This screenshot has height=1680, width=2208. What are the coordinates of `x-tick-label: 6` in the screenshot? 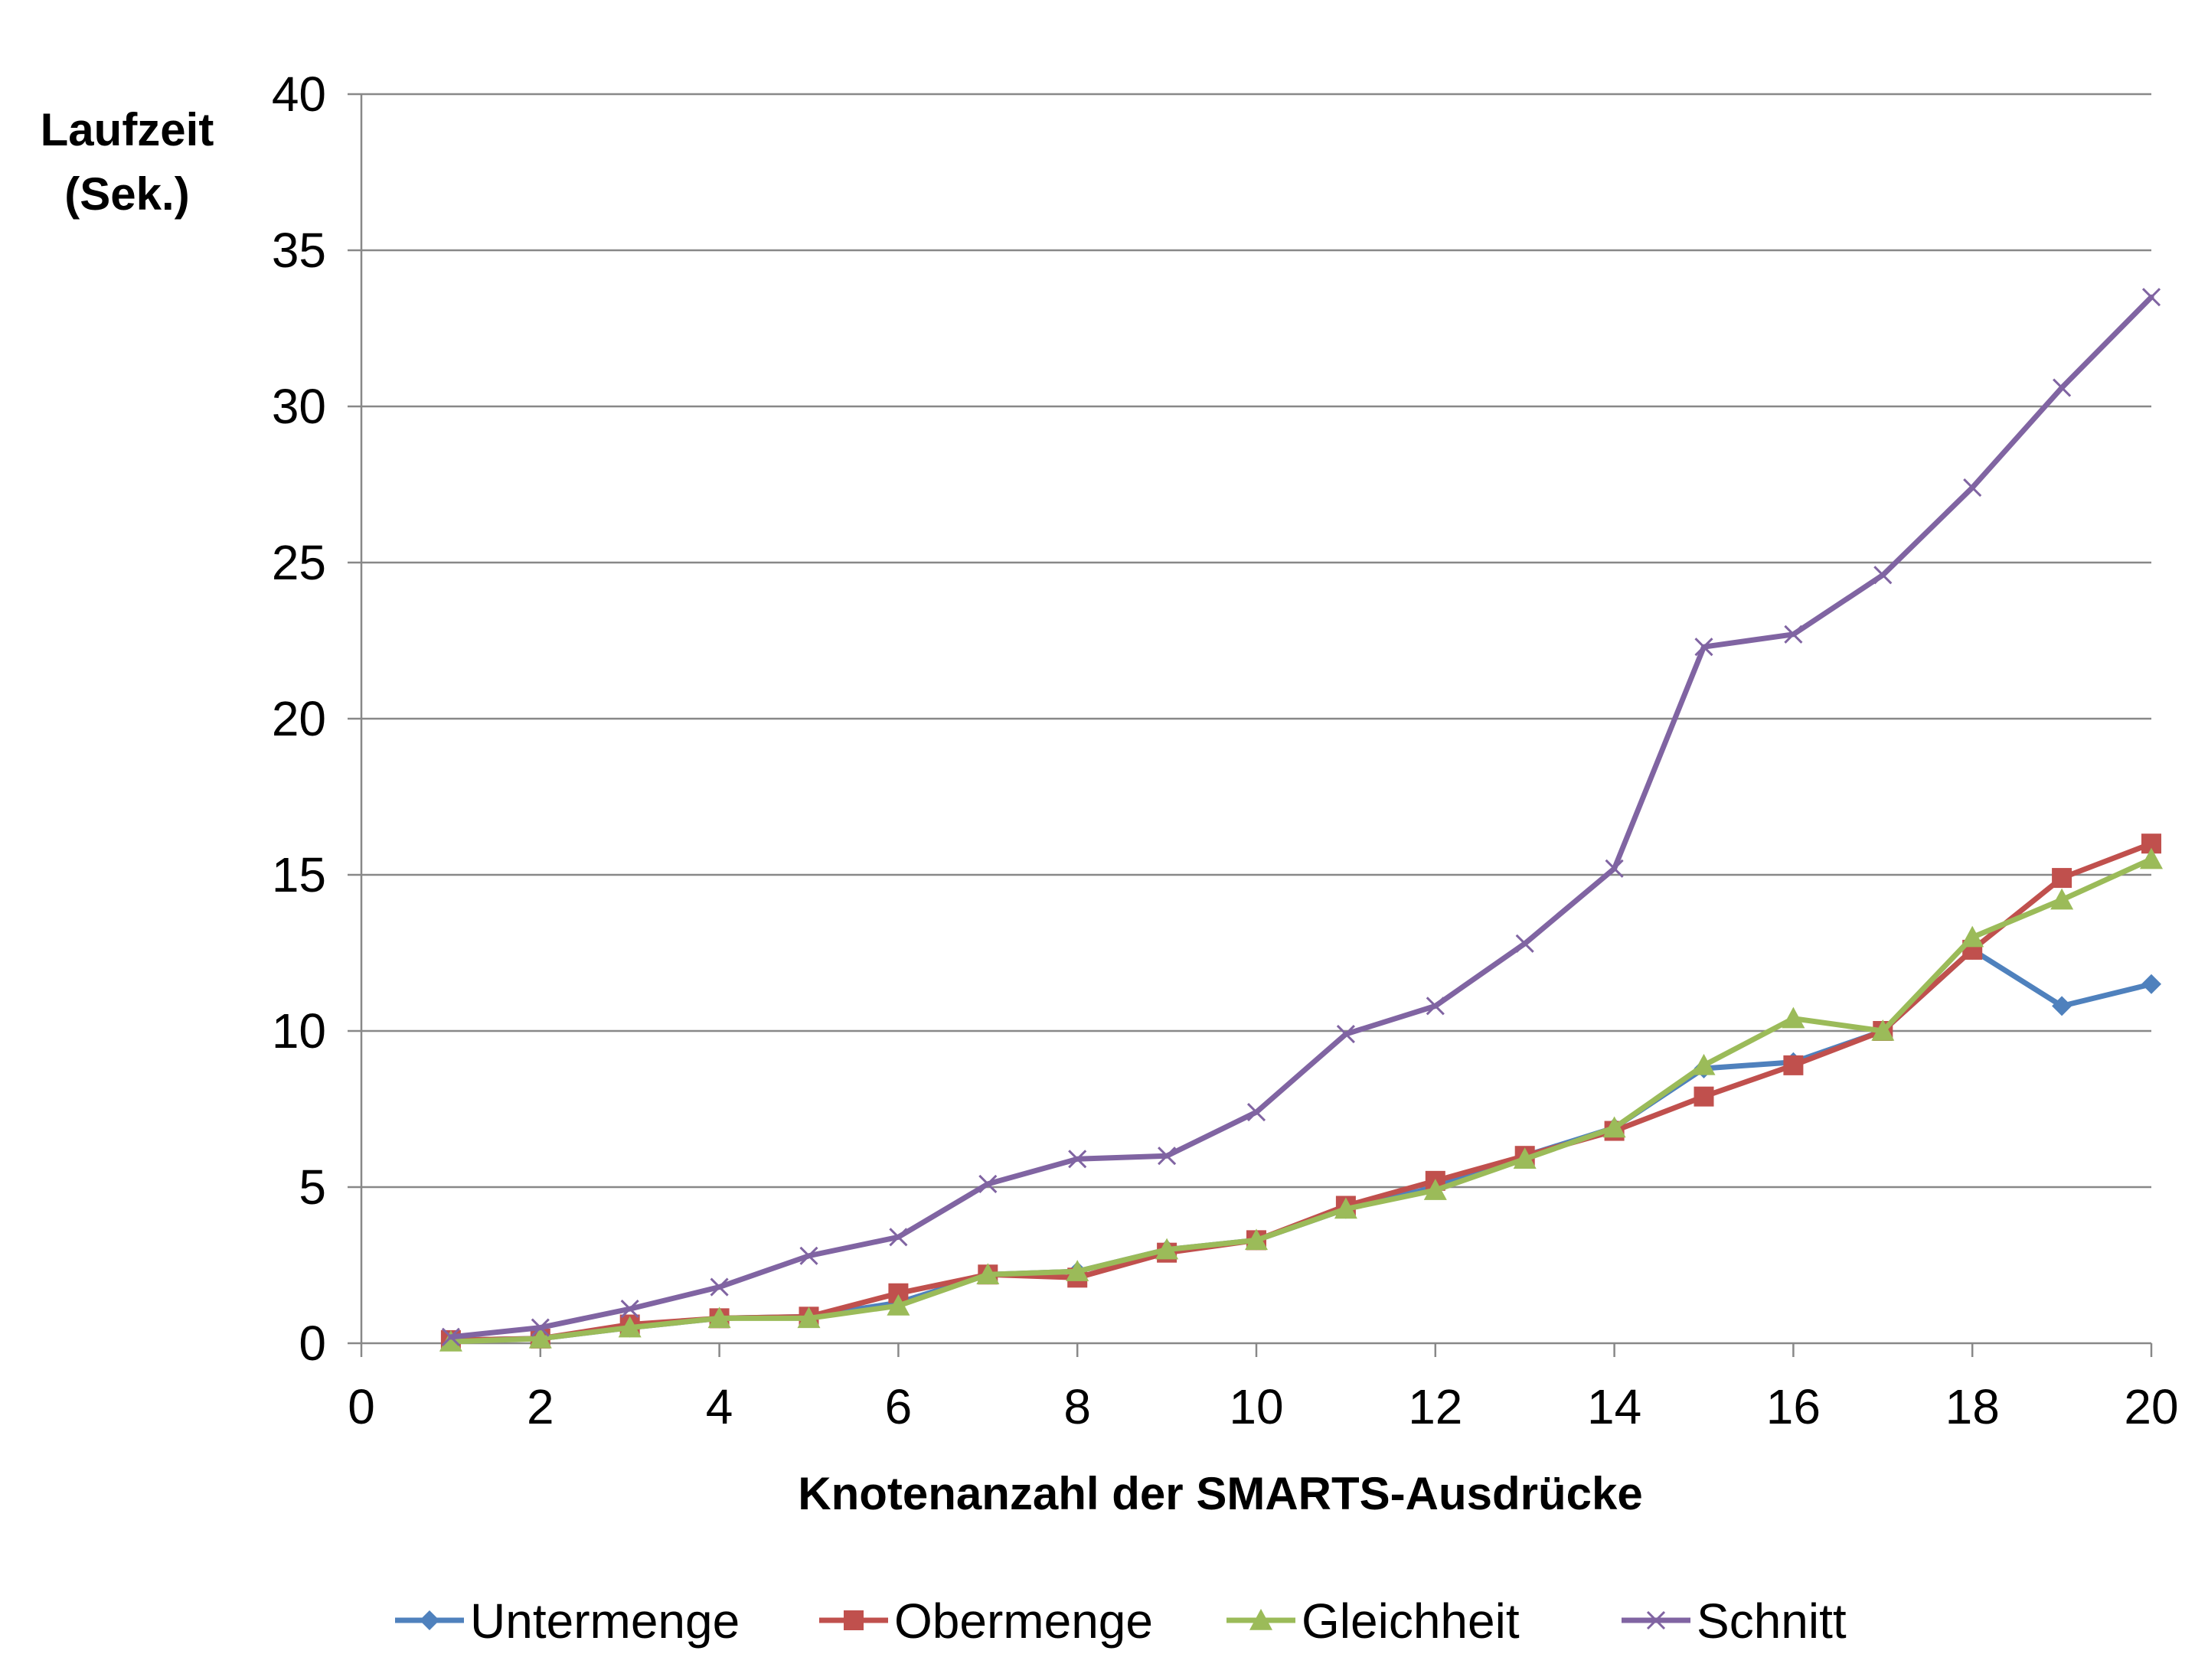 It's located at (899, 1406).